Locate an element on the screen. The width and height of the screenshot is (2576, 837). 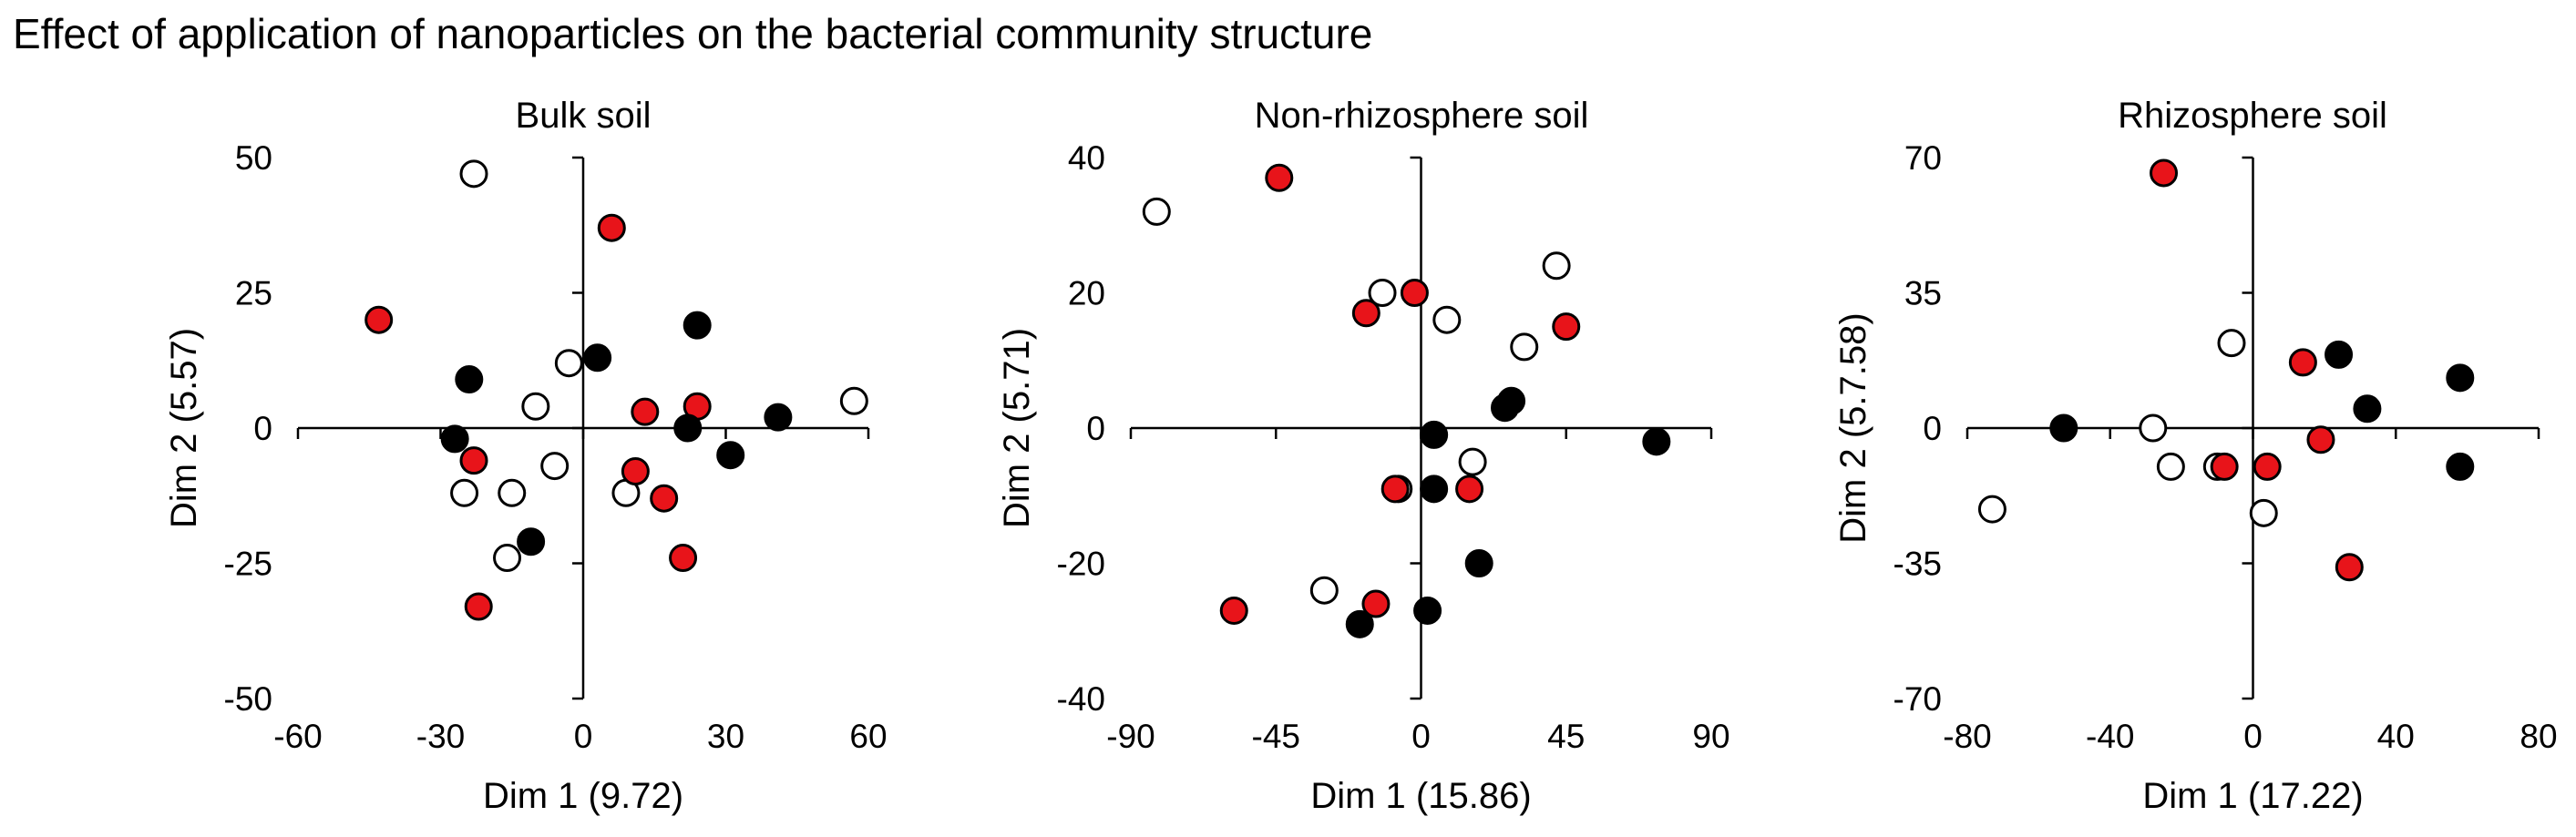
y-axis-title: Dim 2 (5.7.58) is located at coordinates (1853, 427).